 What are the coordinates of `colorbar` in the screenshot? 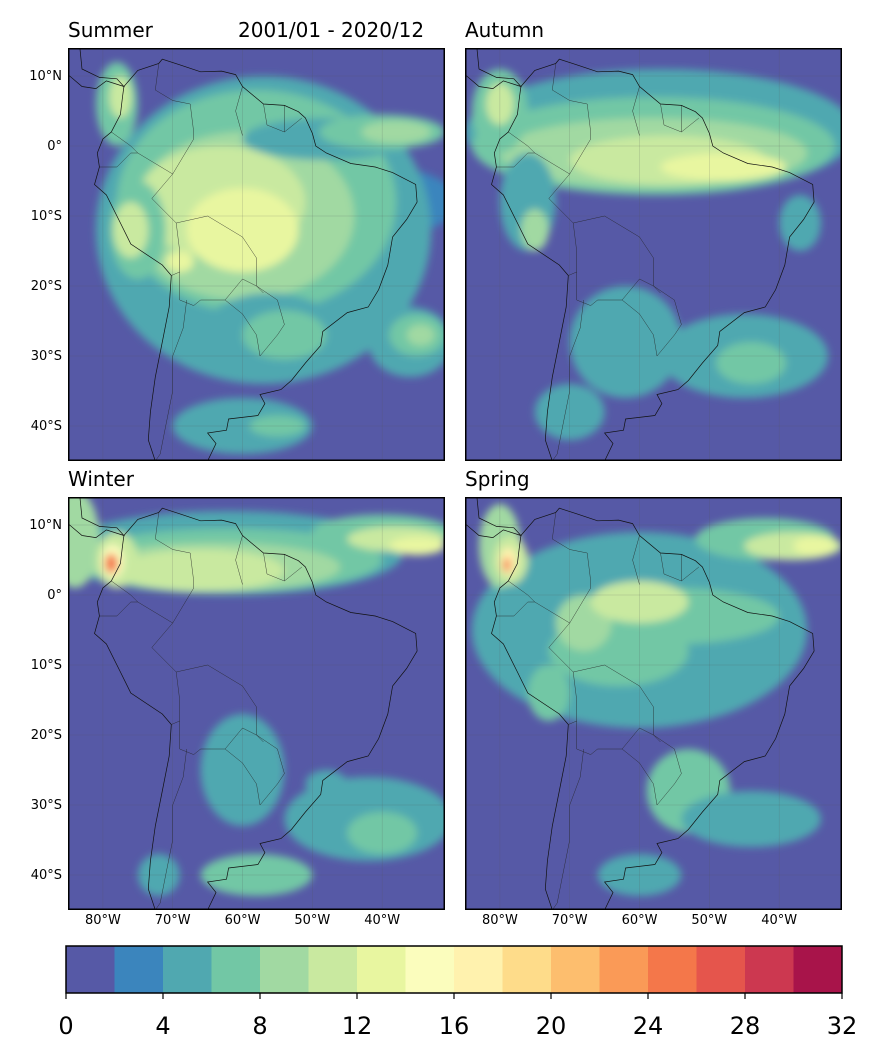 It's located at (454, 972).